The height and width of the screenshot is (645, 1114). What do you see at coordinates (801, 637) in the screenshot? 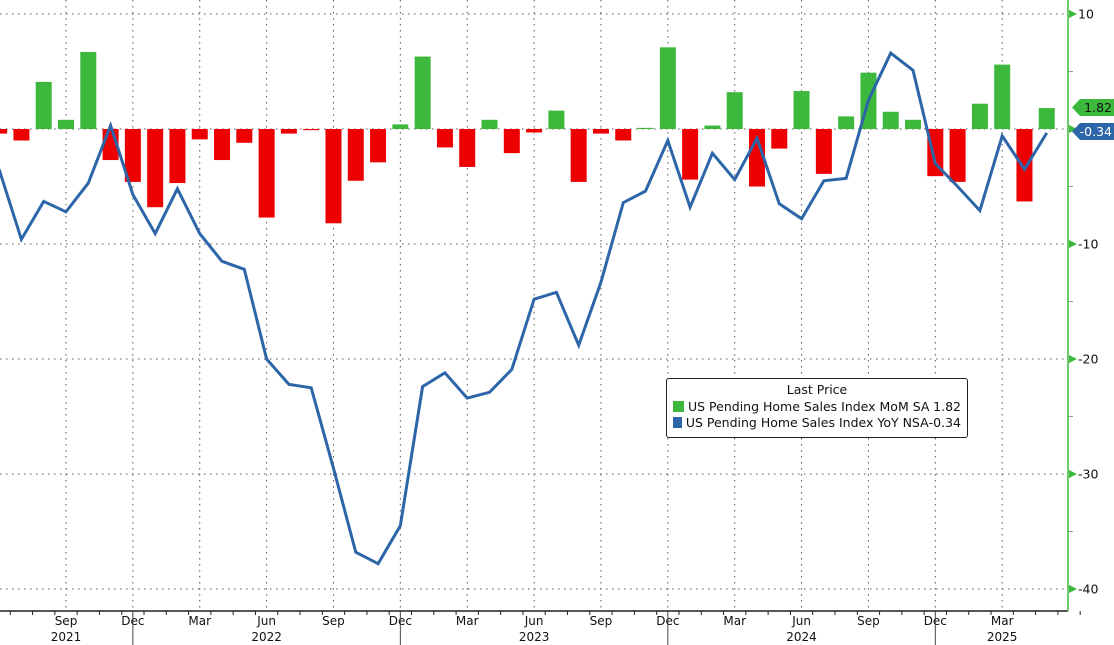
I see `x-year-label: 2024` at bounding box center [801, 637].